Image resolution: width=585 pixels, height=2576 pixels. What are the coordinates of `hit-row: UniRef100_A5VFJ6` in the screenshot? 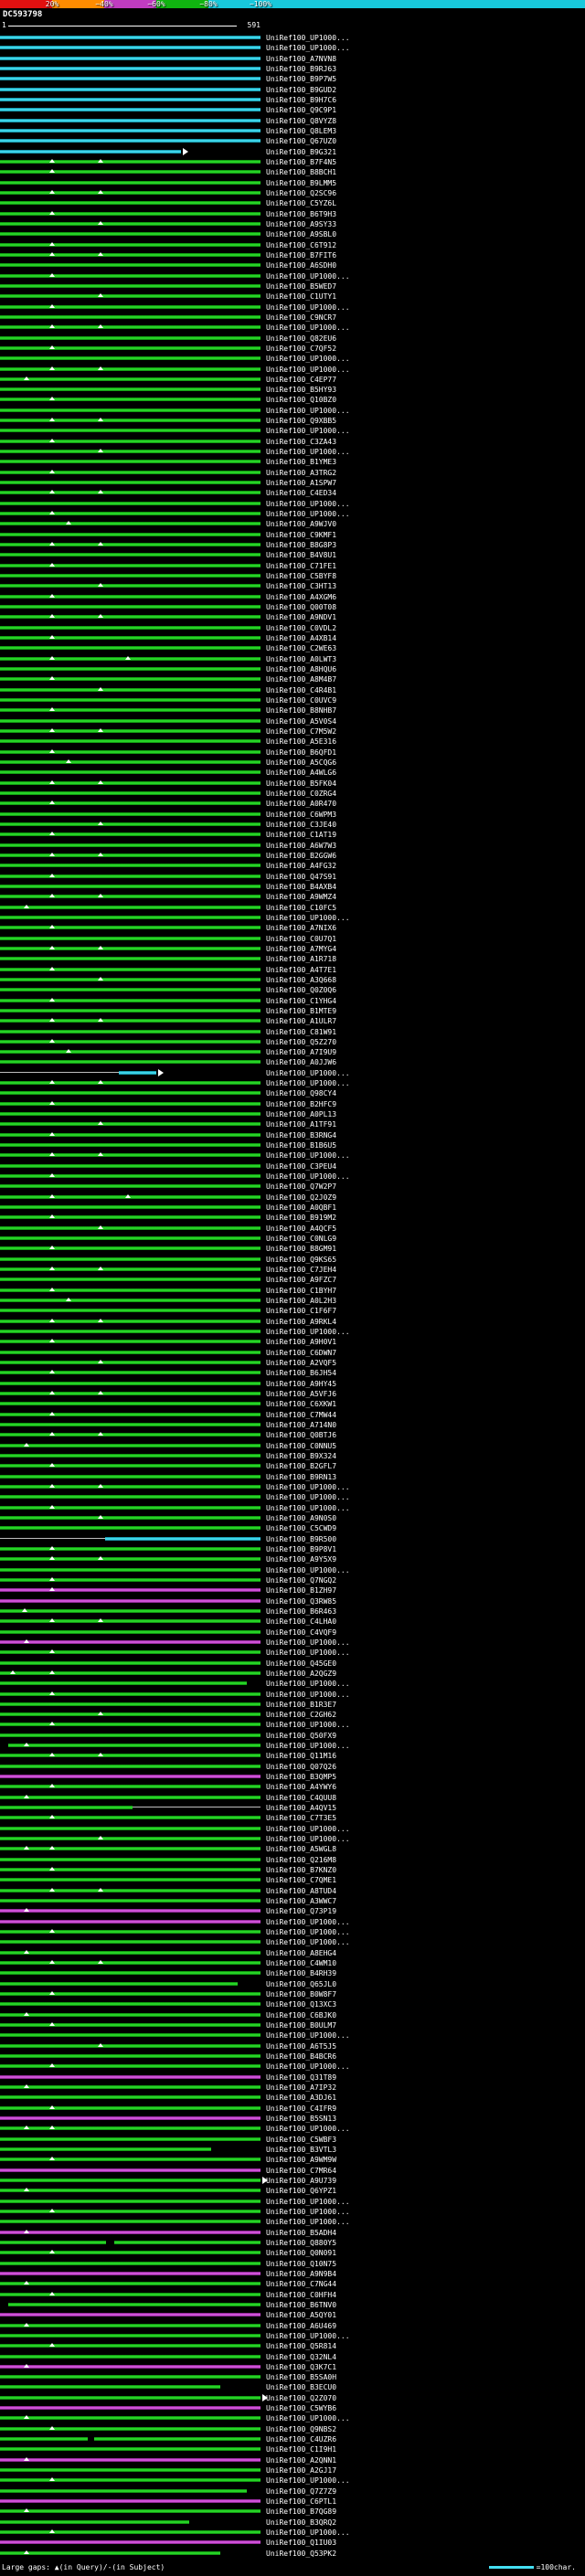 It's located at (293, 1394).